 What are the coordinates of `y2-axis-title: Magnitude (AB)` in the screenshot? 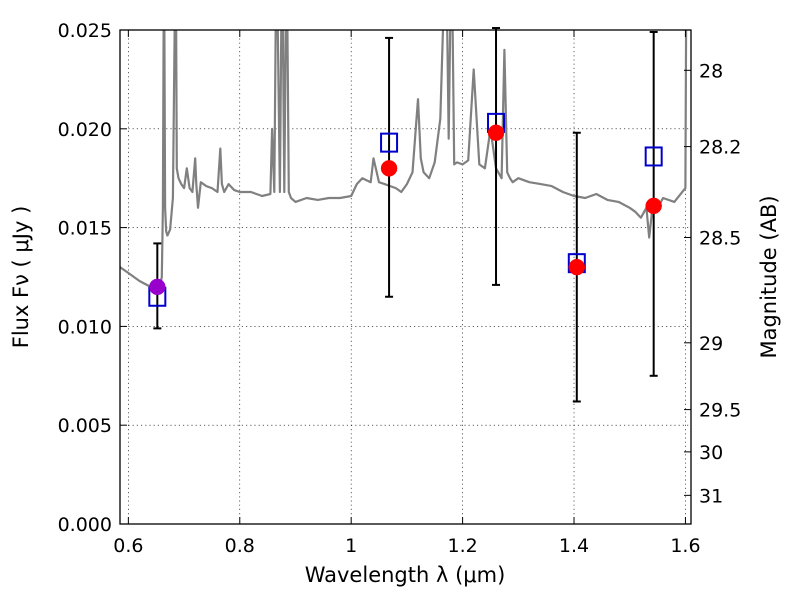 It's located at (769, 276).